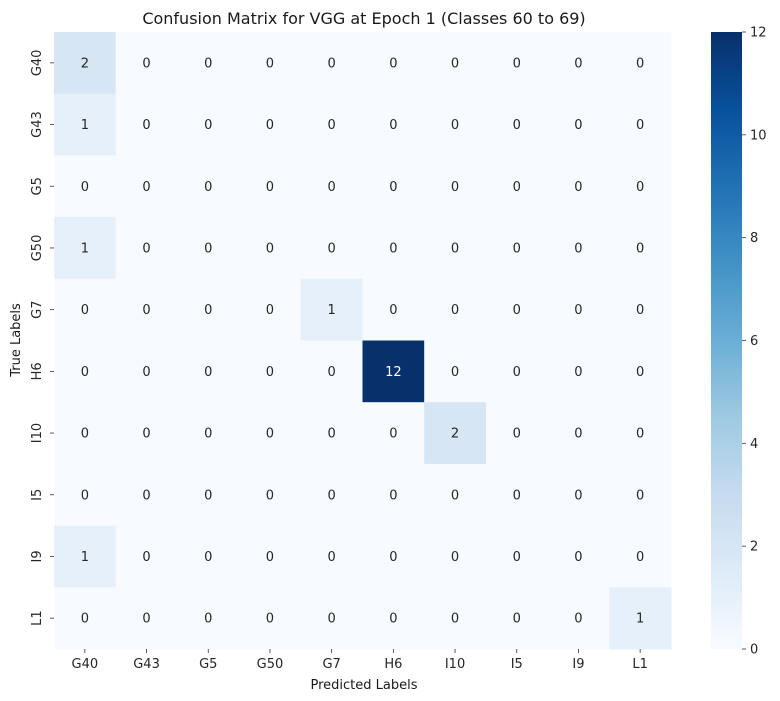  What do you see at coordinates (360, 660) in the screenshot?
I see `x-axis: G40 G43 G5 G50 G7 H6 I10 I5 I9 L1` at bounding box center [360, 660].